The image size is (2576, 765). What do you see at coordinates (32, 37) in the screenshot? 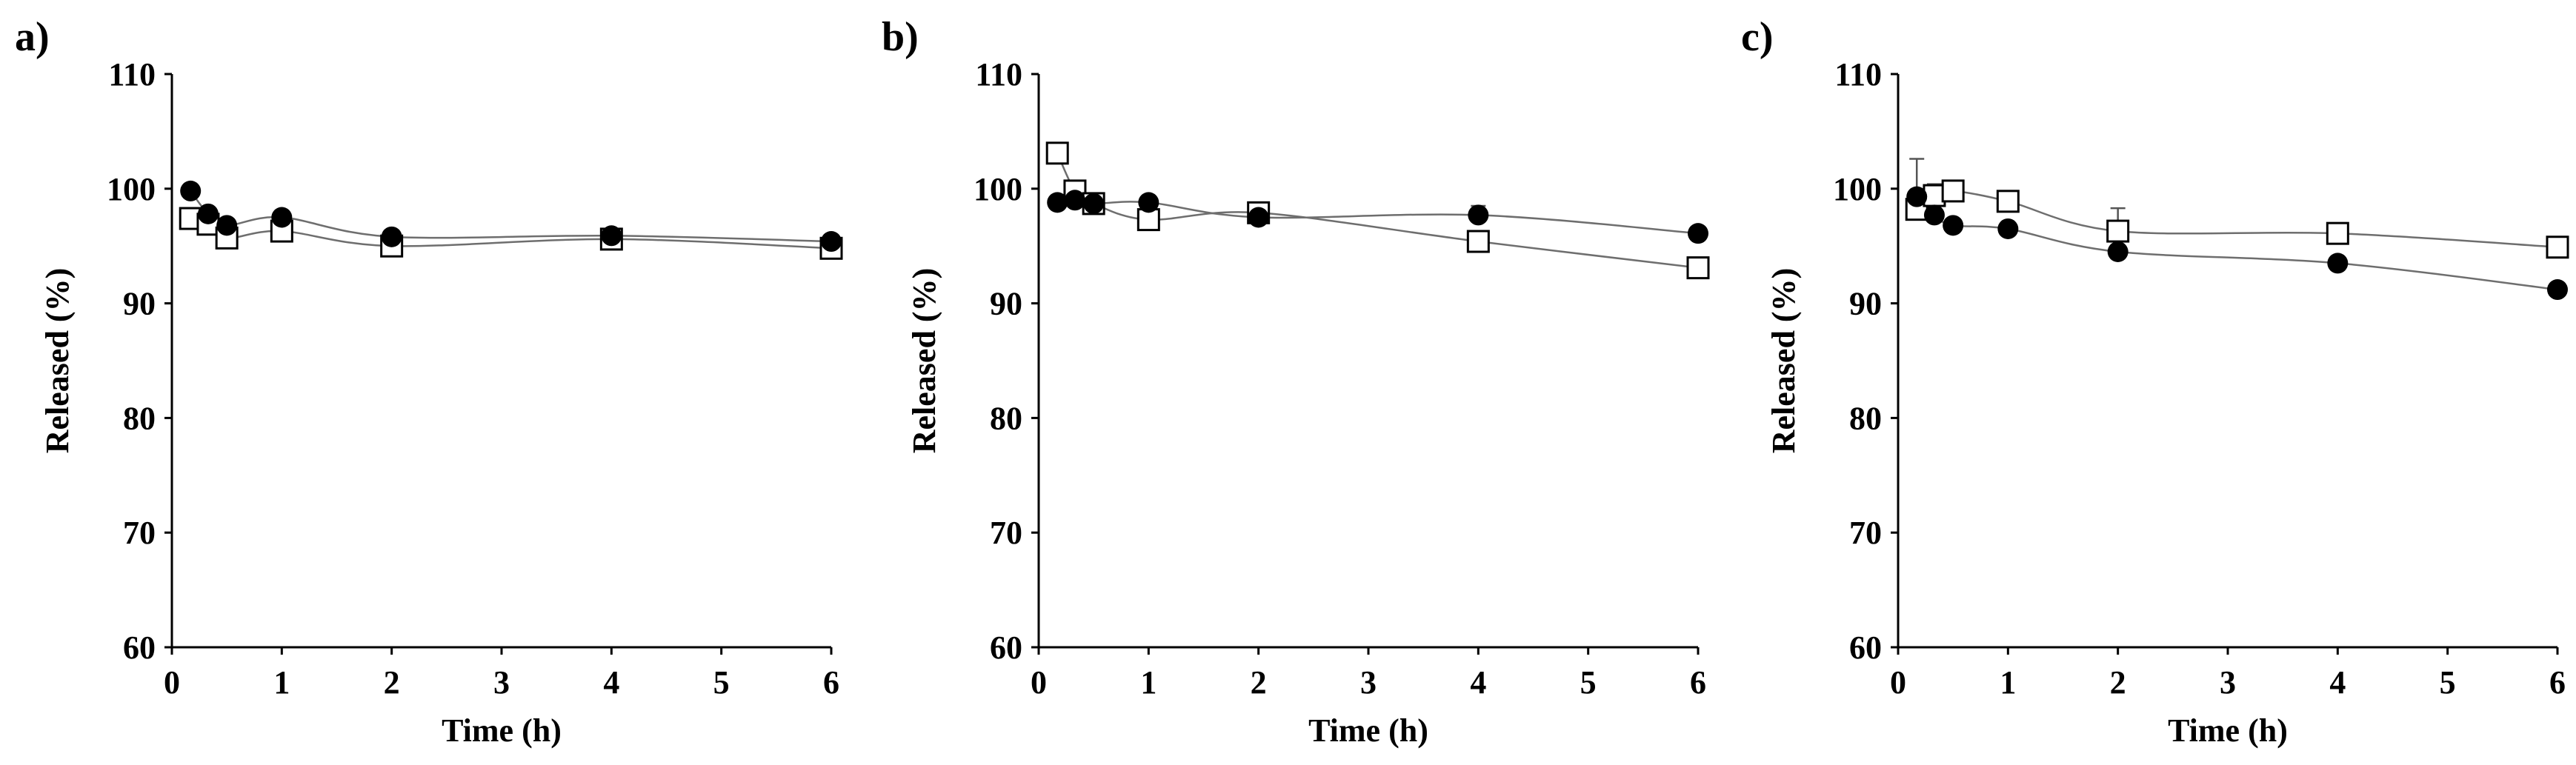
I see `panel-label: a)` at bounding box center [32, 37].